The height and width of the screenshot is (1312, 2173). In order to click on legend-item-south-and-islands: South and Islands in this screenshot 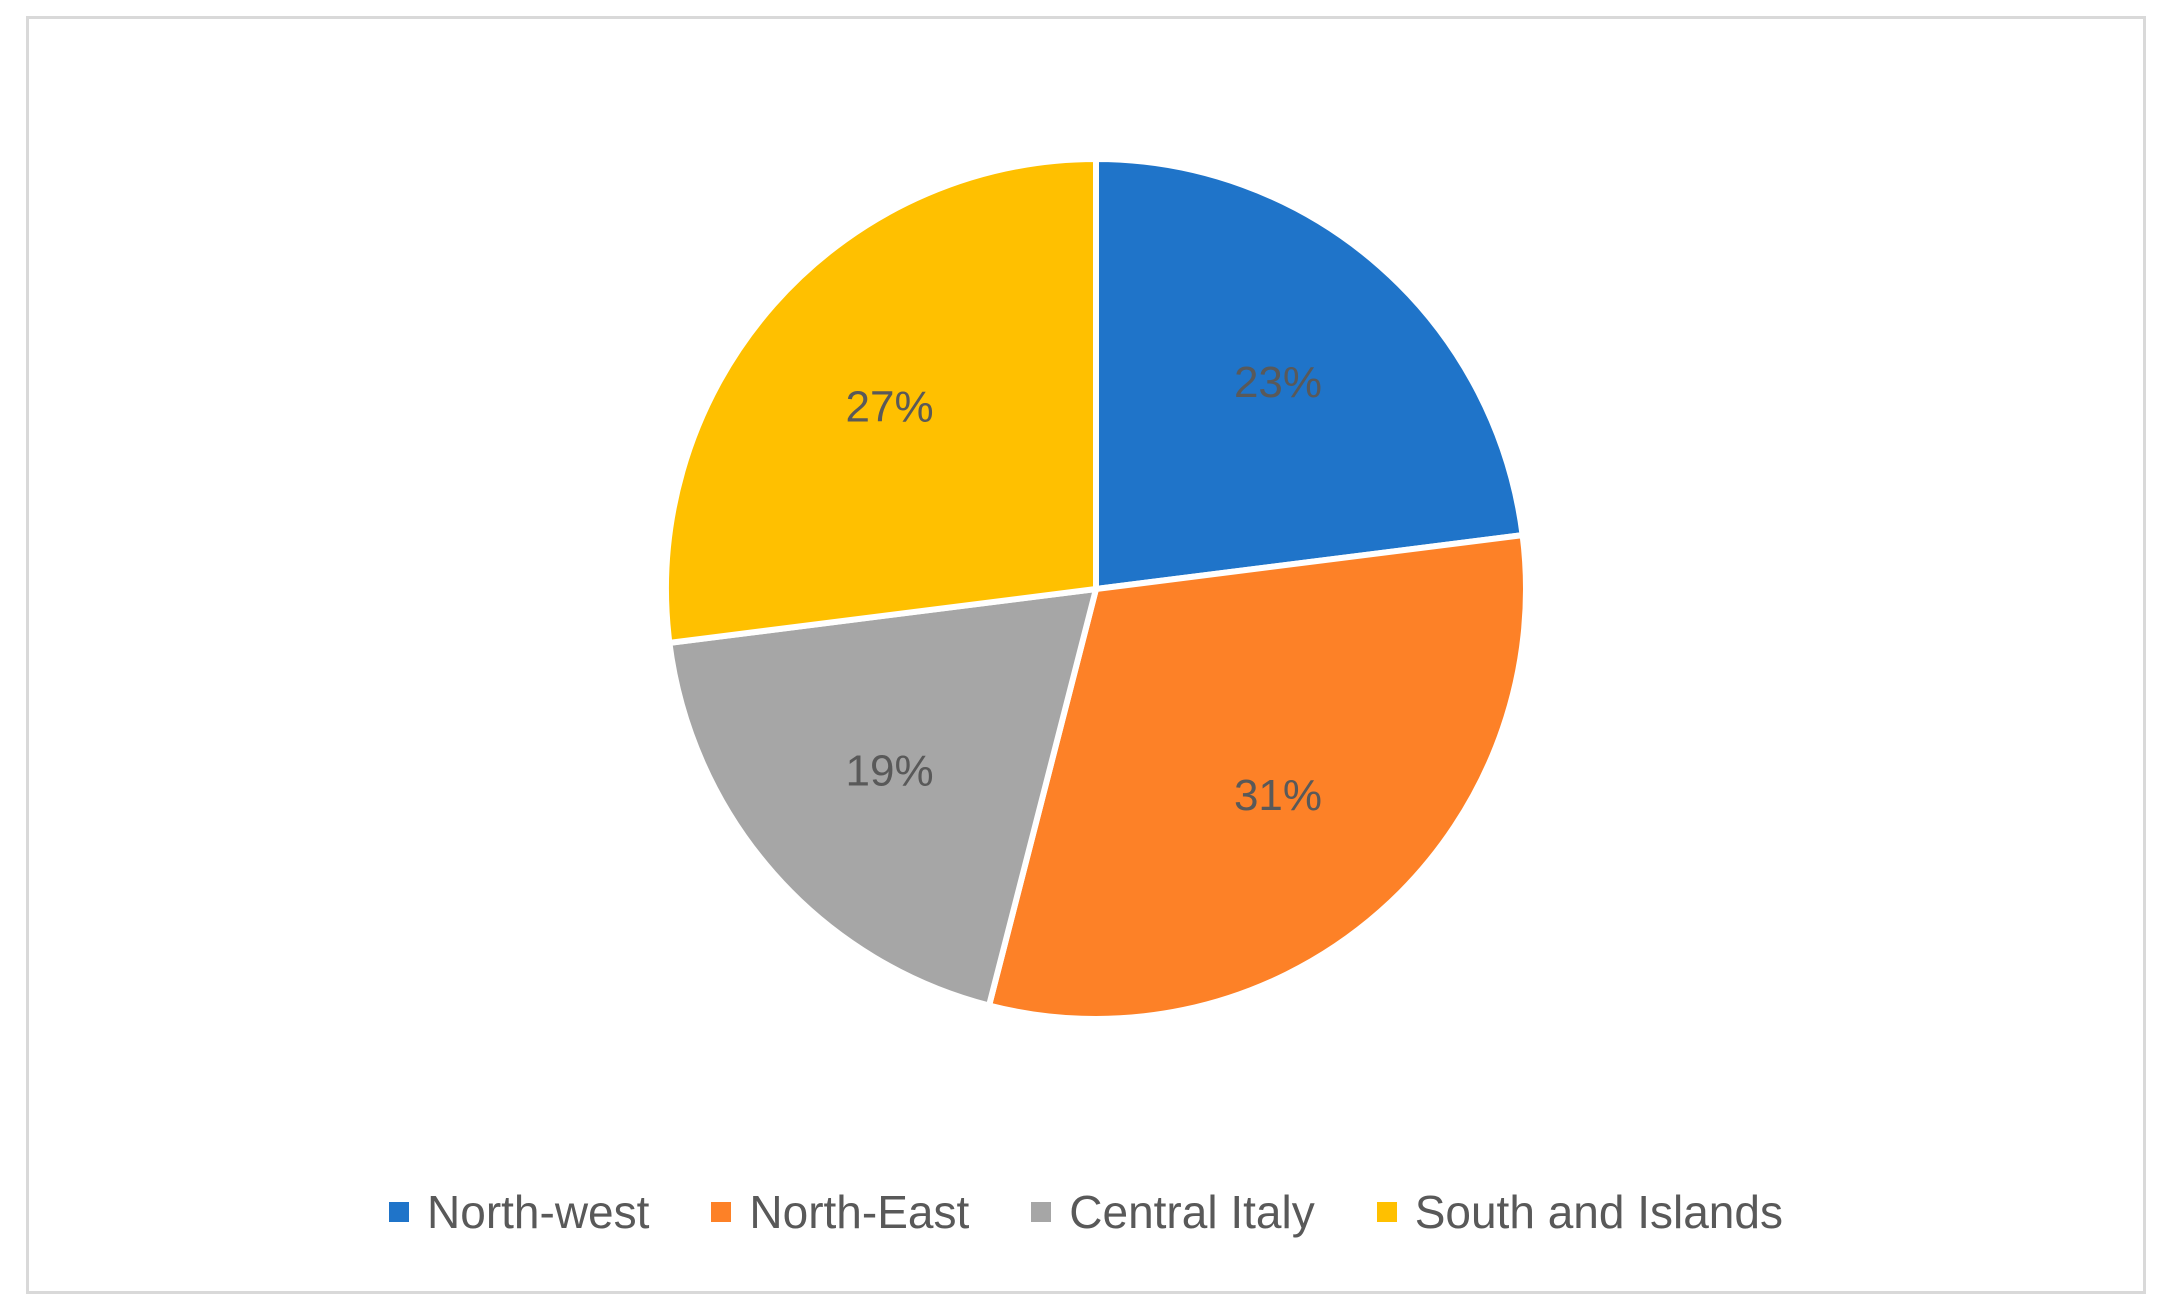, I will do `click(1579, 1212)`.